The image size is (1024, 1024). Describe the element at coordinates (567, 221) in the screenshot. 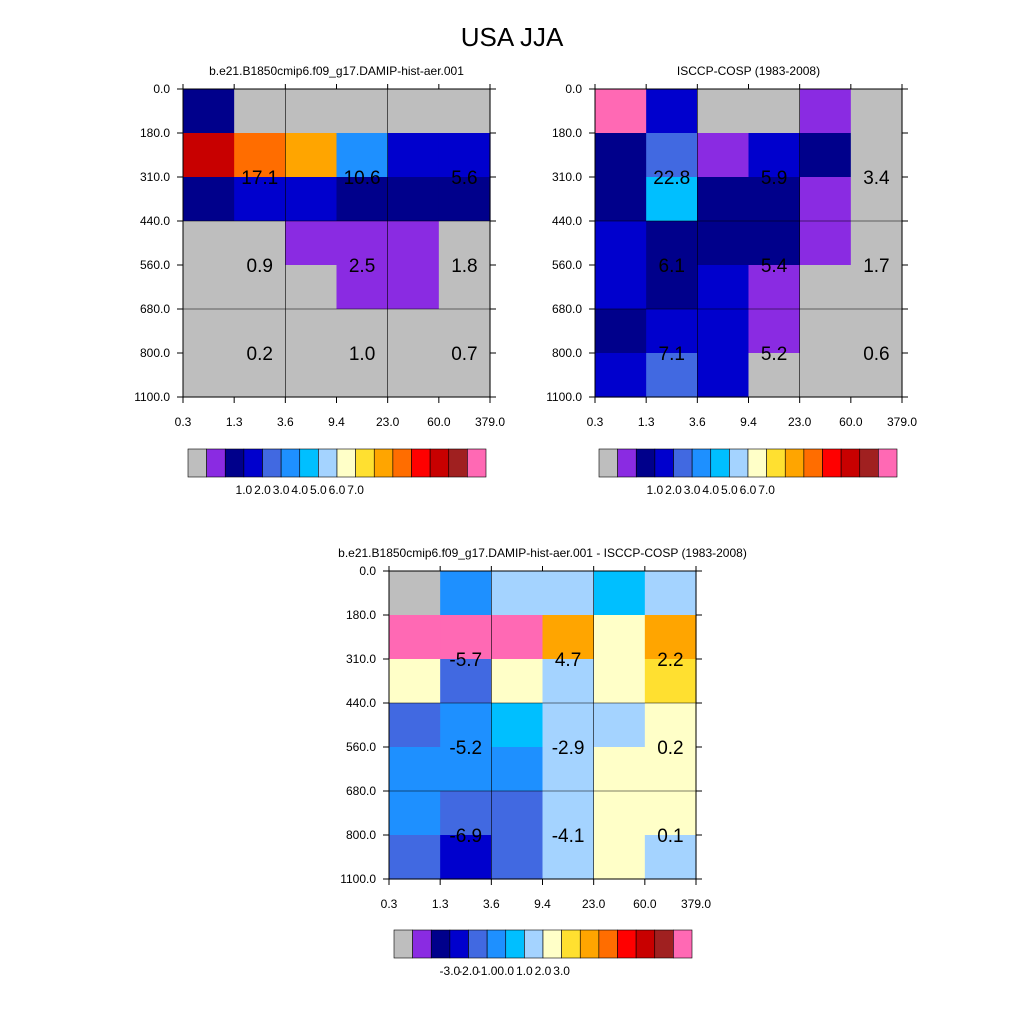

I see `y-tick-label: 440.0` at that location.